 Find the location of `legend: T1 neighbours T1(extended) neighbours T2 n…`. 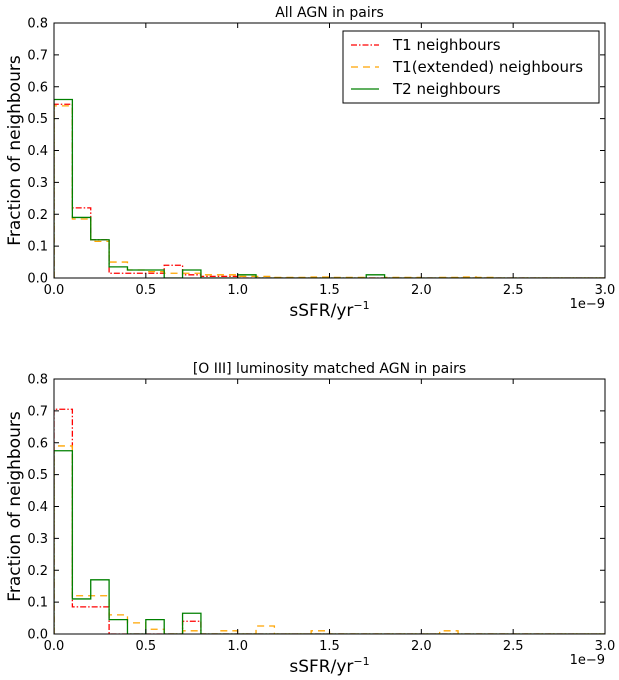

legend: T1 neighbours T1(extended) neighbours T2 n… is located at coordinates (471, 67).